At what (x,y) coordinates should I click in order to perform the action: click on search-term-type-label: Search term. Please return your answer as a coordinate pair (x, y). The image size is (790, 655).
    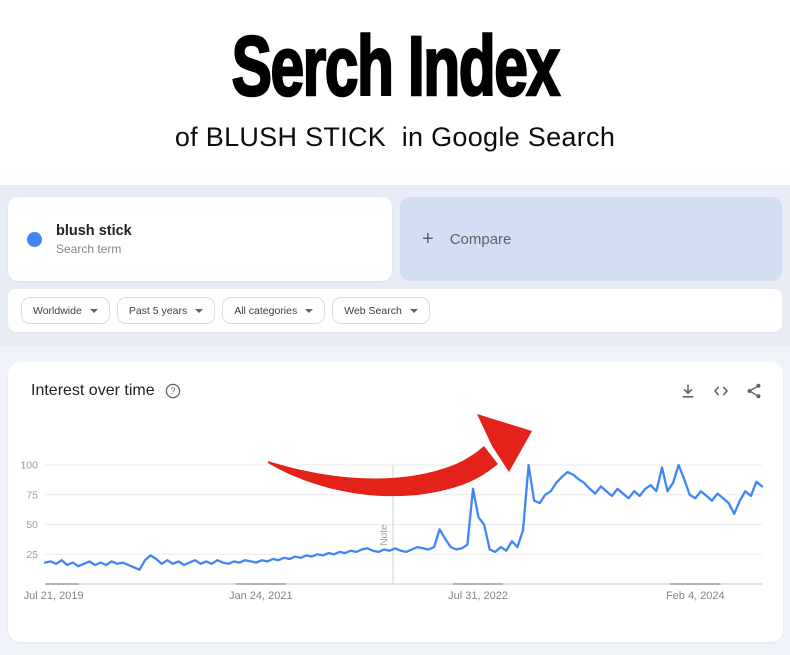
    Looking at the image, I should click on (89, 248).